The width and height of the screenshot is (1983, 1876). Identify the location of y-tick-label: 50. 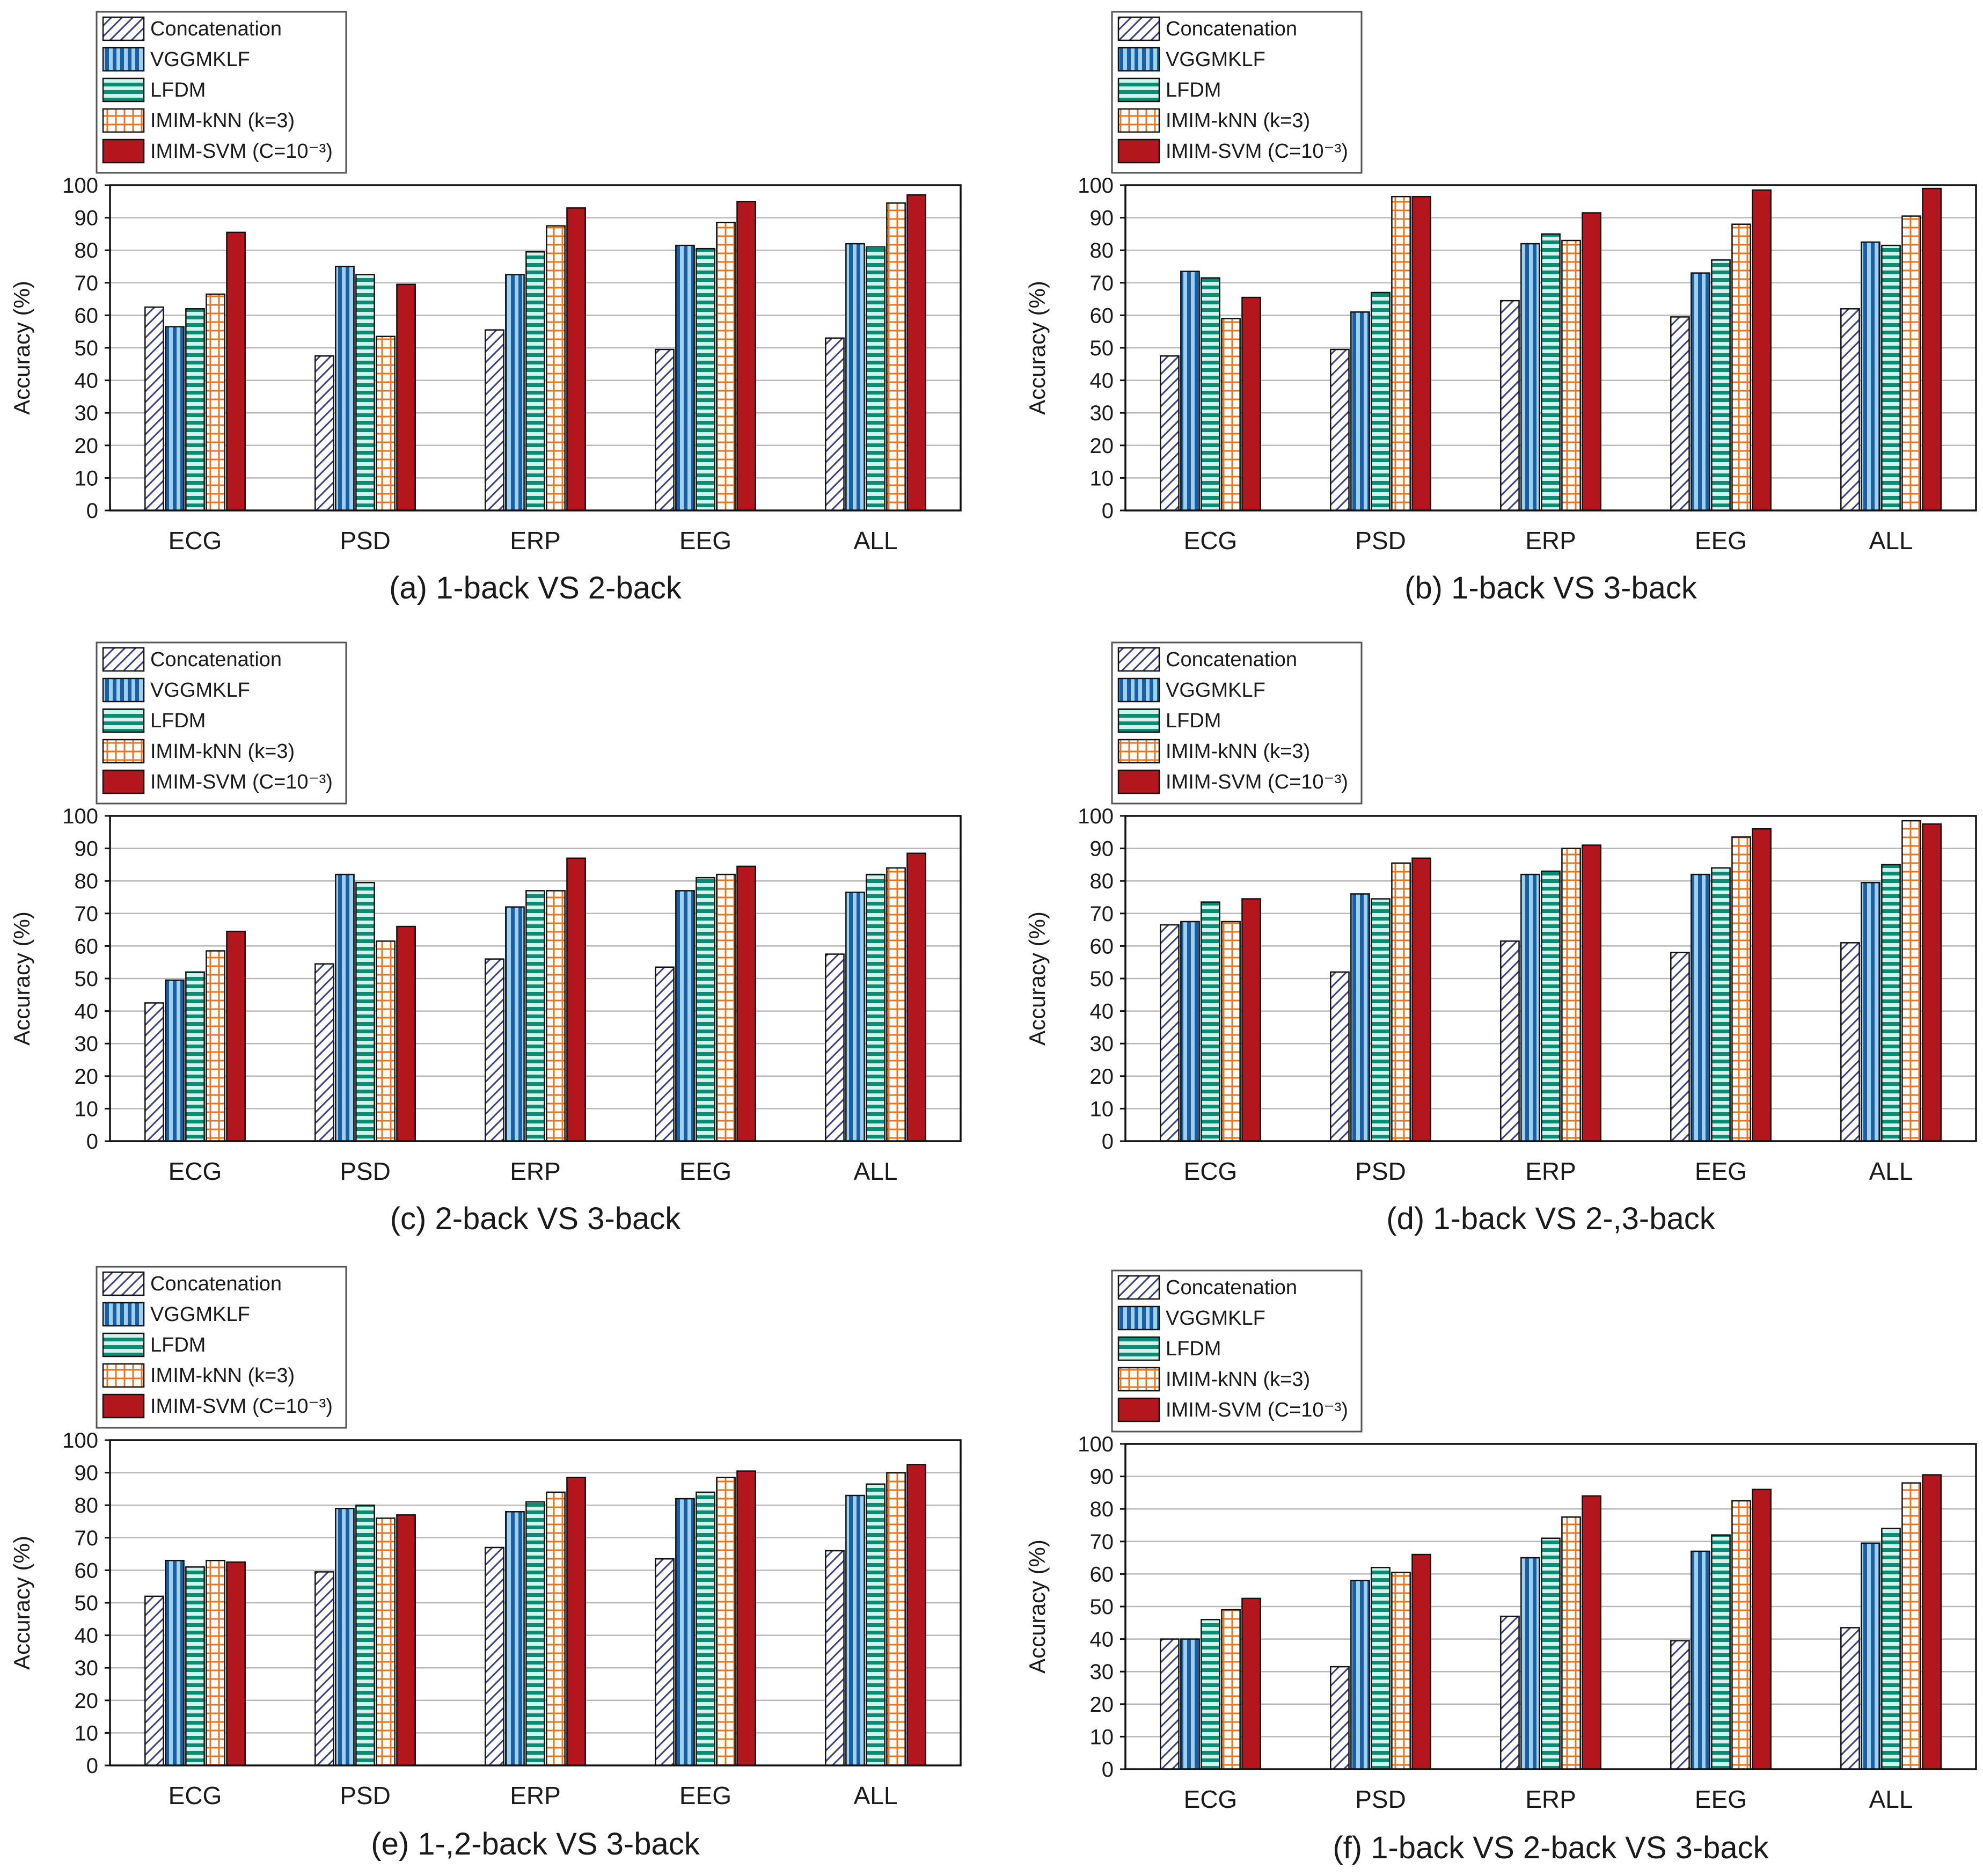
(87, 1603).